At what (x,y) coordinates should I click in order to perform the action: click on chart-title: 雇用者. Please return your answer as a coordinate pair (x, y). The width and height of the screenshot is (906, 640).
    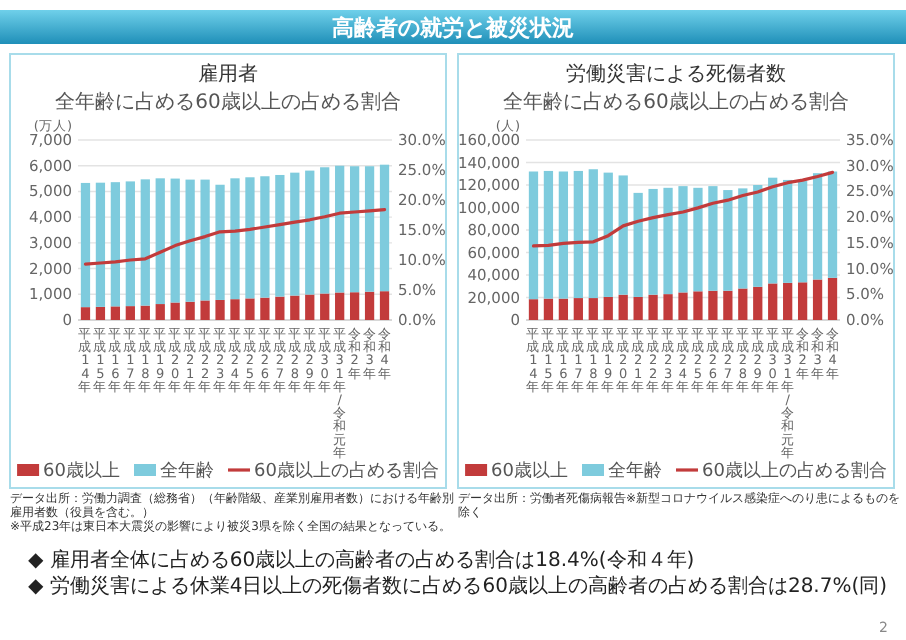
    Looking at the image, I should click on (228, 74).